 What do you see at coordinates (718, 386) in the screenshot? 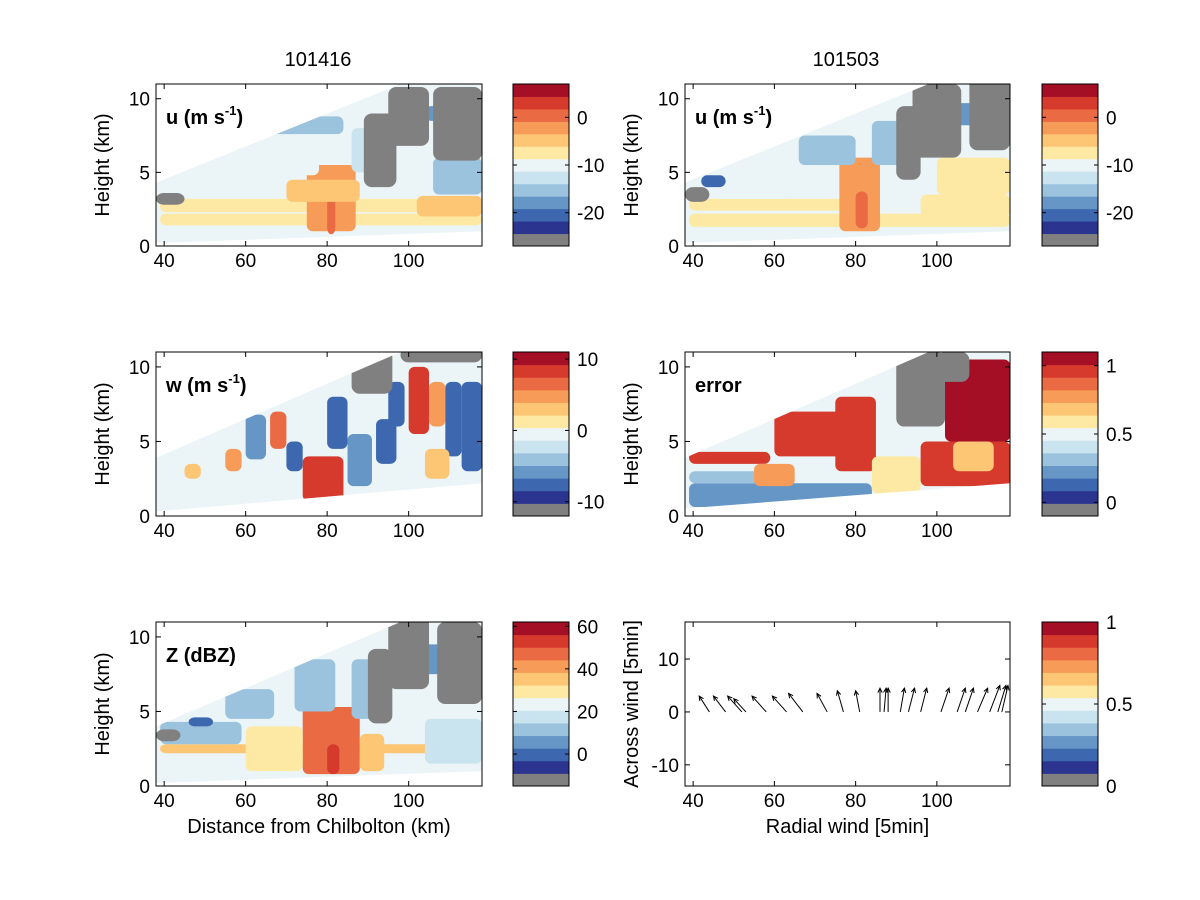
I see `panel-label-main: error` at bounding box center [718, 386].